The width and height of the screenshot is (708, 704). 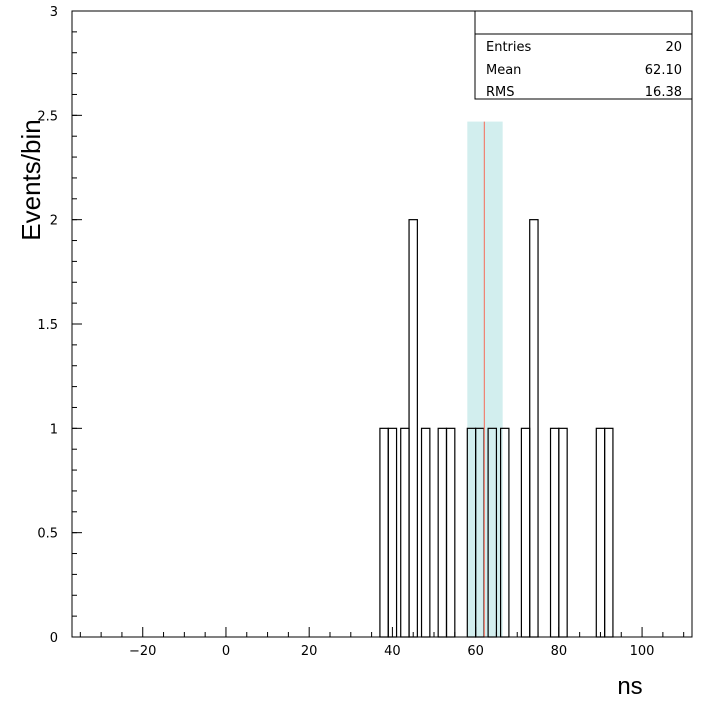 What do you see at coordinates (31, 179) in the screenshot?
I see `y-axis-title: Events/bin` at bounding box center [31, 179].